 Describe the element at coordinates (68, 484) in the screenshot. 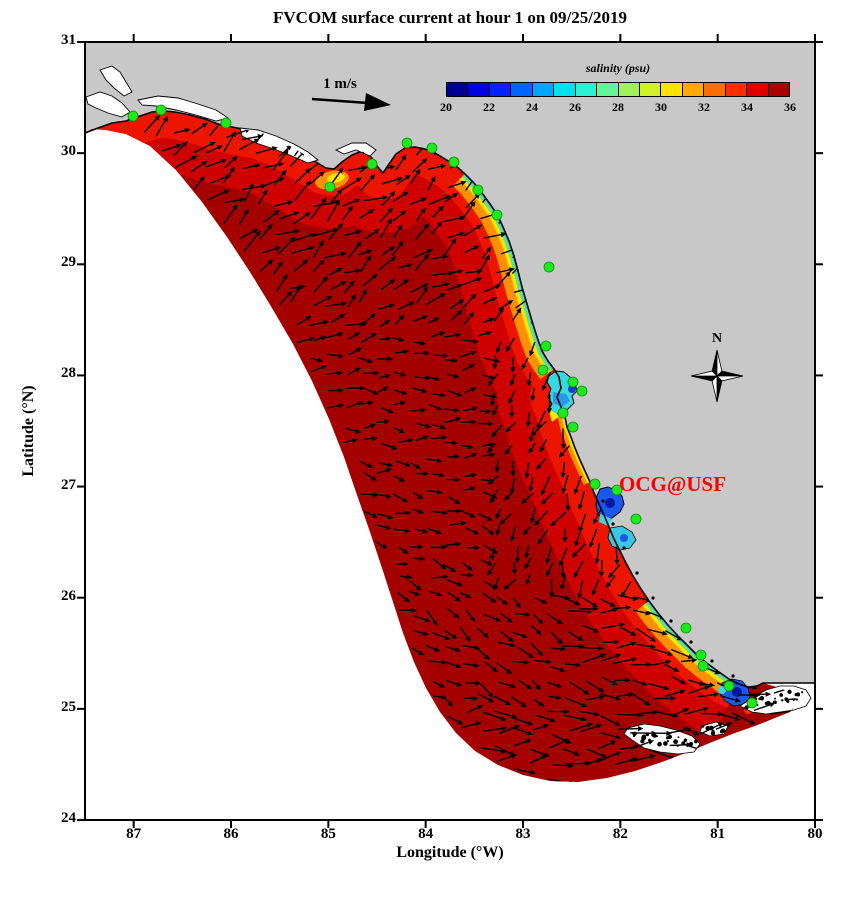

I see `y-tick-label: 27` at that location.